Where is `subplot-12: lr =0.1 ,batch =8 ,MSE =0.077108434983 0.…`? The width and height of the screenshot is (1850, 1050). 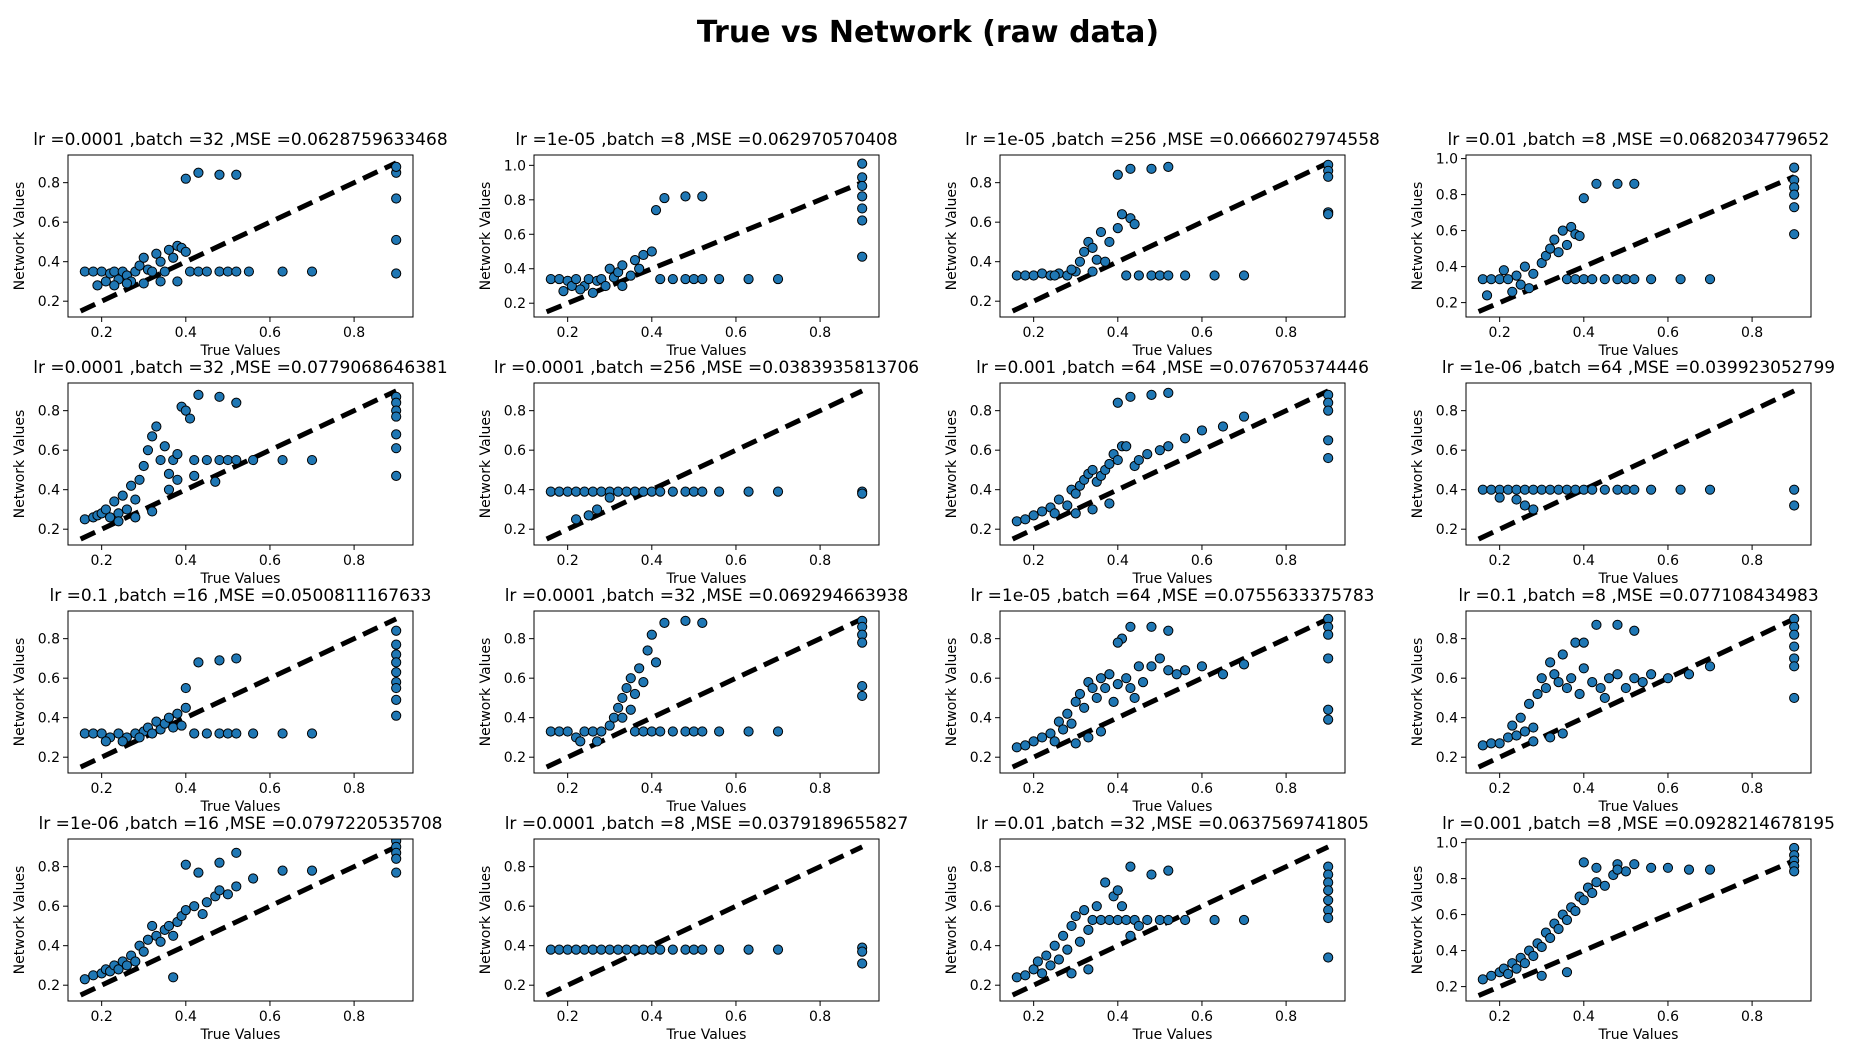 subplot-12: lr =0.1 ,batch =8 ,MSE =0.077108434983 0.… is located at coordinates (1614, 700).